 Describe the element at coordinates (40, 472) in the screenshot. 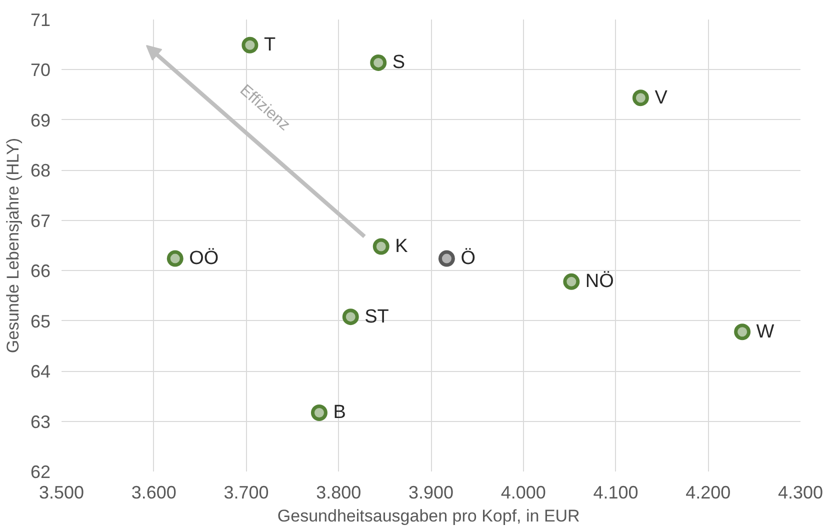

I see `y-tick-label: 62` at that location.